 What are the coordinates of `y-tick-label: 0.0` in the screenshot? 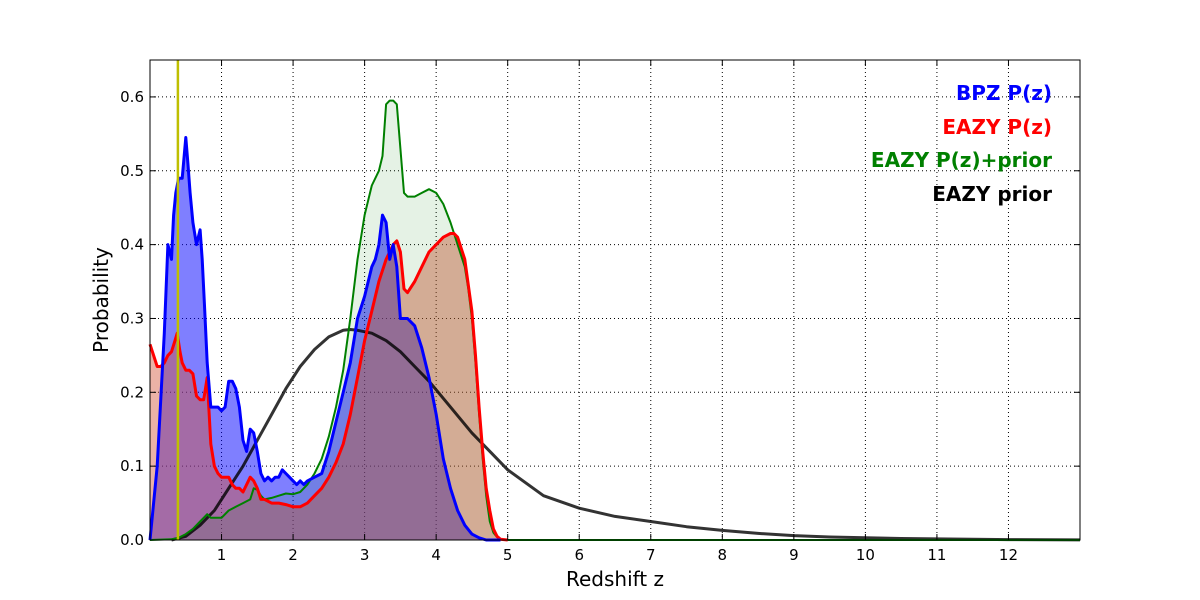 It's located at (132, 540).